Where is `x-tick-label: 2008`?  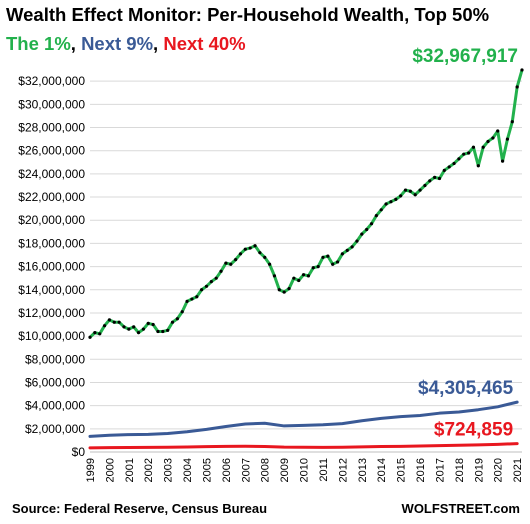
x-tick-label: 2008 is located at coordinates (266, 470).